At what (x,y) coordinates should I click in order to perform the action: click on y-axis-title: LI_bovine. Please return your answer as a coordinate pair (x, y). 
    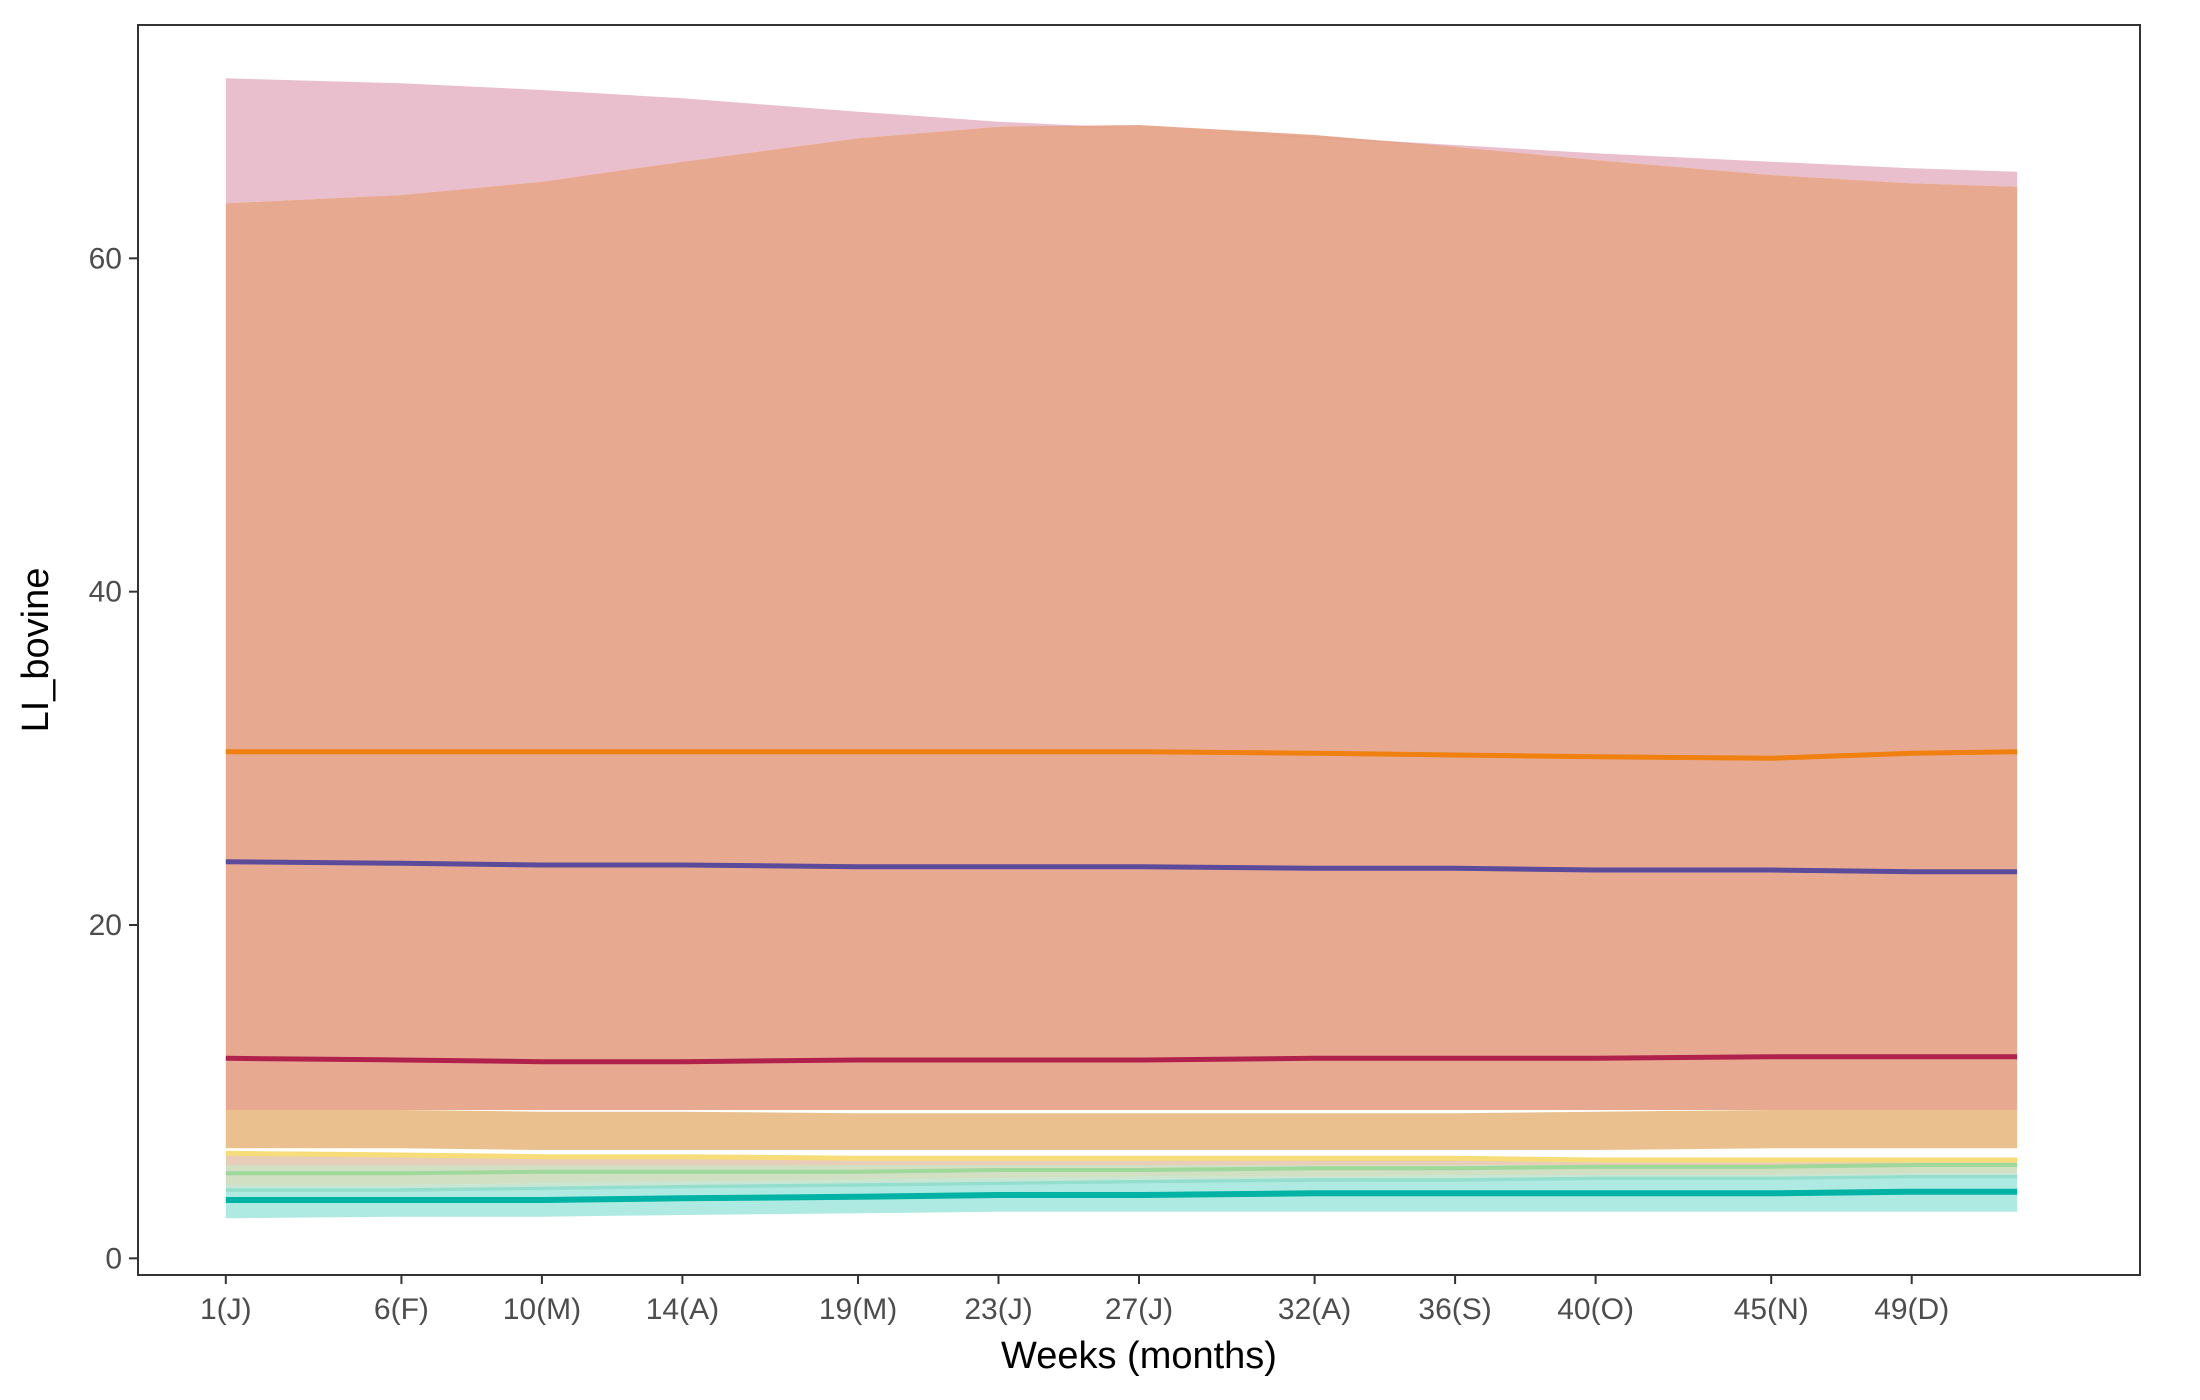
    Looking at the image, I should click on (36, 650).